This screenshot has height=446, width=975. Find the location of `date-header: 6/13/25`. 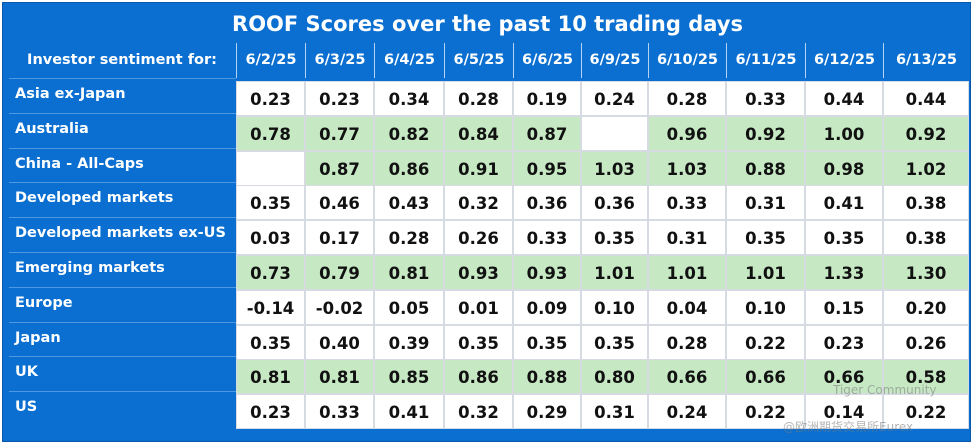

date-header: 6/13/25 is located at coordinates (926, 60).